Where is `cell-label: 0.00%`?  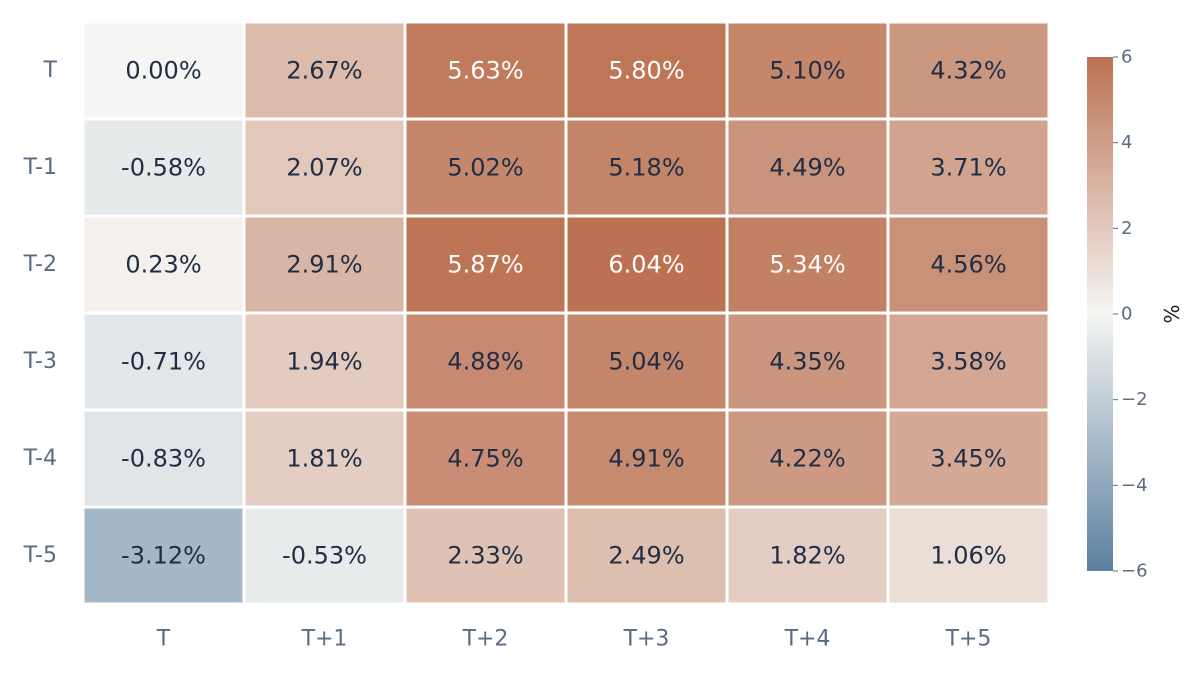 cell-label: 0.00% is located at coordinates (163, 71).